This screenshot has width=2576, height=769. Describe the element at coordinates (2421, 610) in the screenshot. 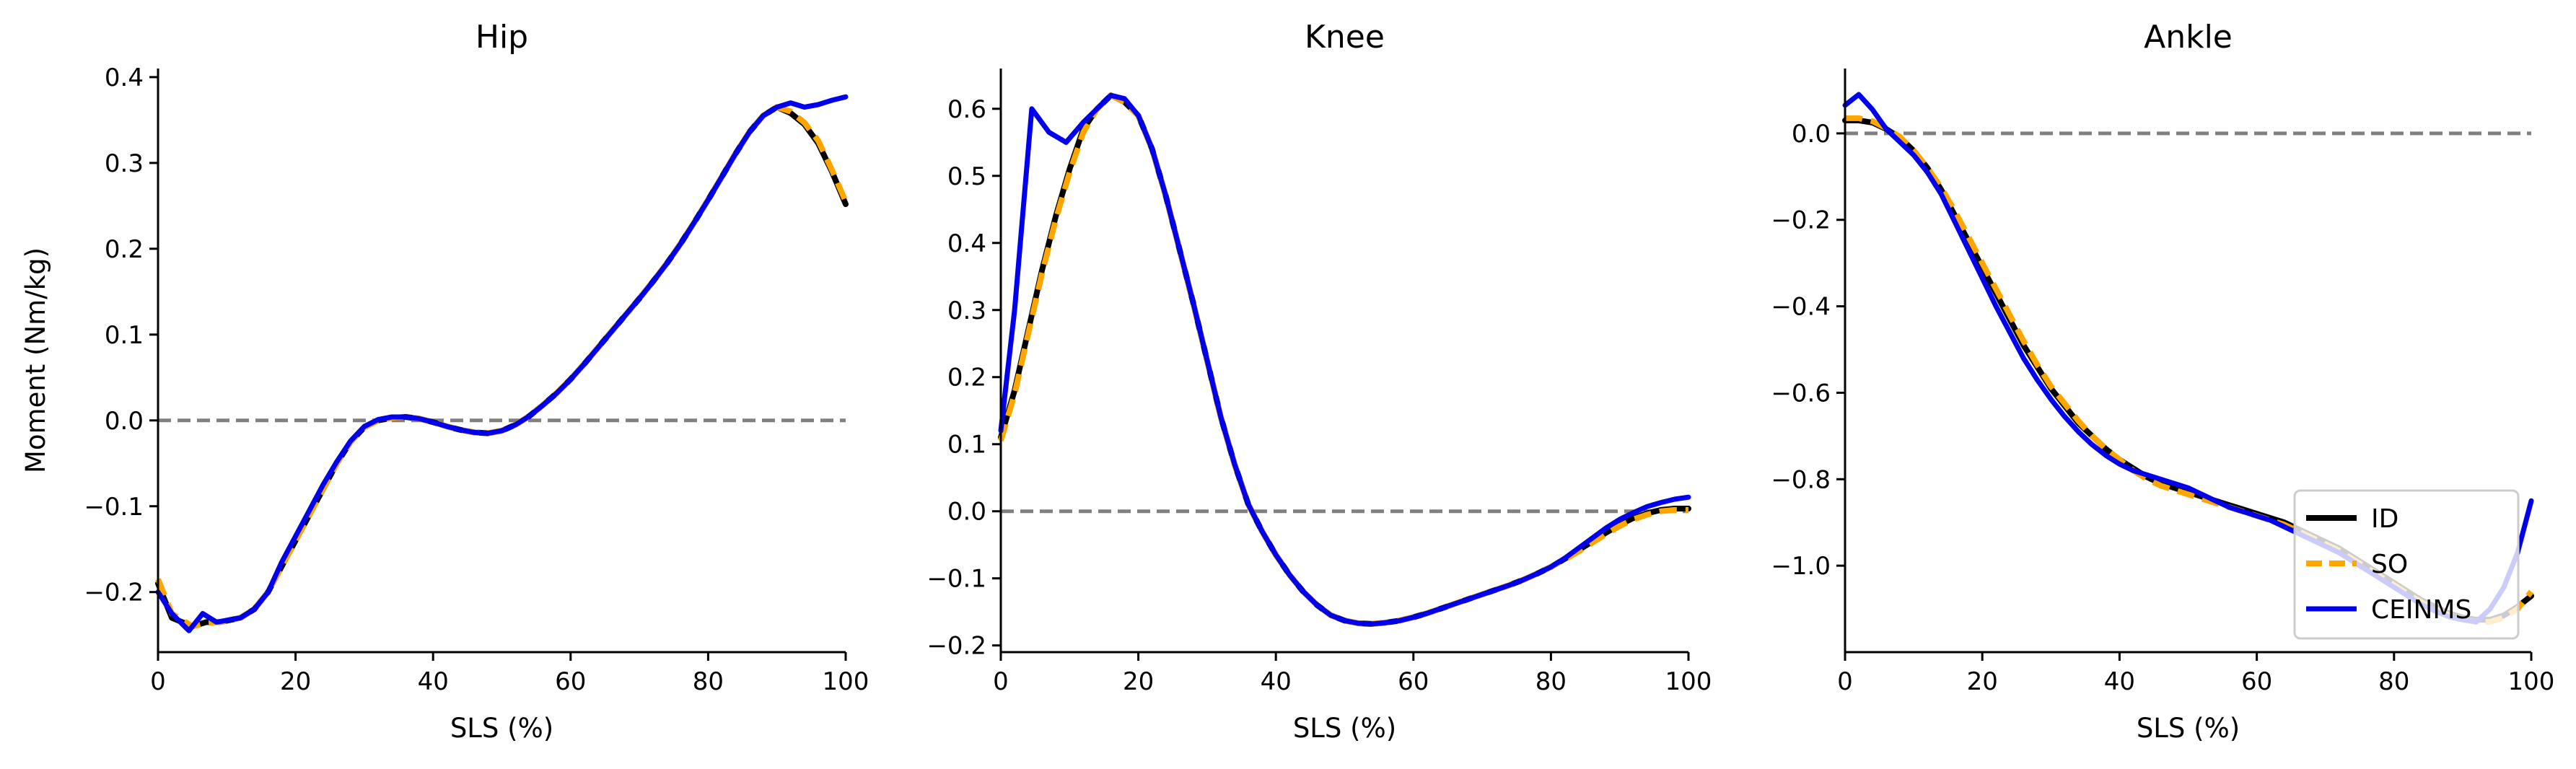

I see `legend-label-ceinms: CEINMS` at that location.